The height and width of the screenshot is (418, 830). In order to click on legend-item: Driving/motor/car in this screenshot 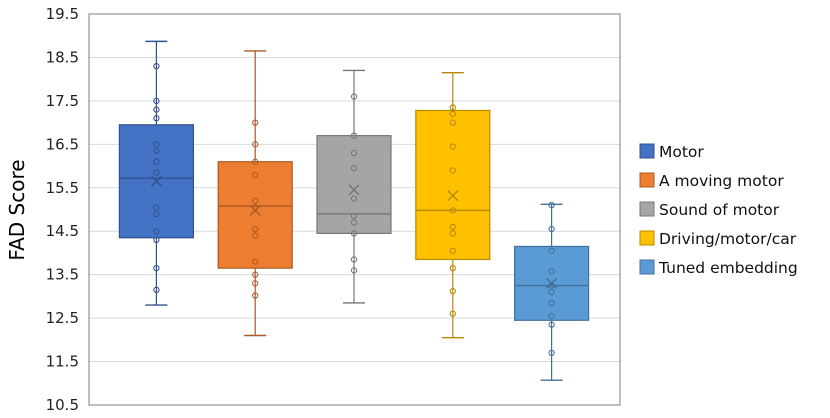, I will do `click(718, 239)`.